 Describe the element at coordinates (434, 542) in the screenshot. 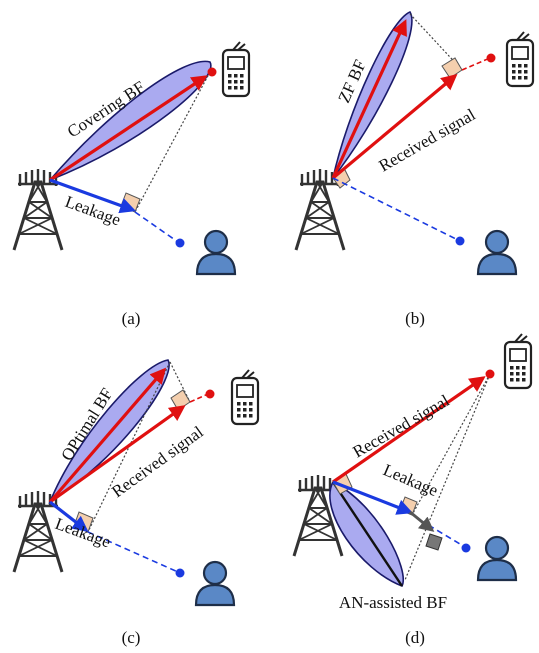

I see `an-right-angle-box` at that location.